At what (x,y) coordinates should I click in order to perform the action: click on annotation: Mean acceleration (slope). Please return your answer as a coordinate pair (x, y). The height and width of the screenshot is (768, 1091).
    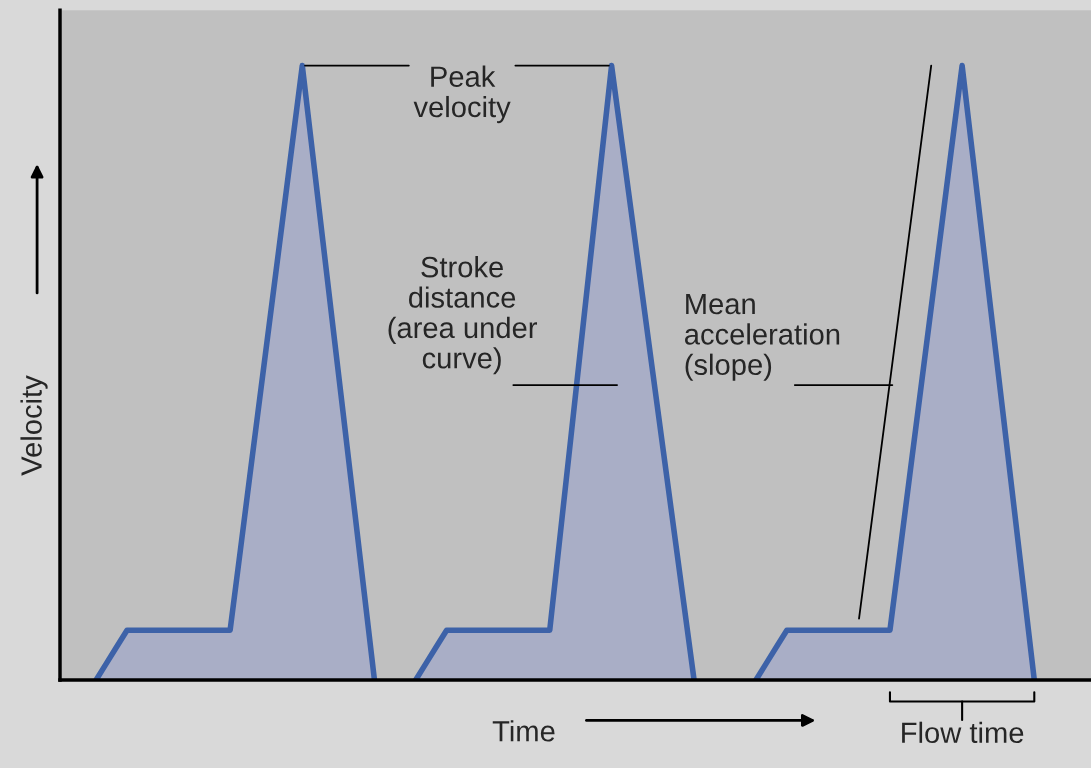
    Looking at the image, I should click on (762, 337).